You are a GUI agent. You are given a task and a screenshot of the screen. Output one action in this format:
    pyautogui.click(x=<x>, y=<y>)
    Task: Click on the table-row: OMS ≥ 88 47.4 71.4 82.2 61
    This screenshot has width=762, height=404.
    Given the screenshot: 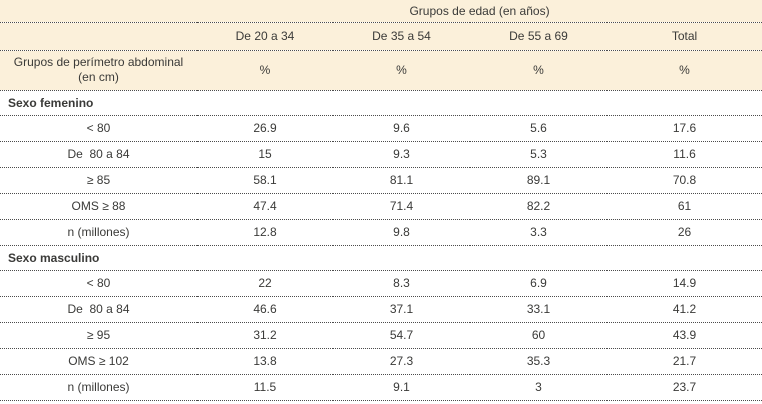 What is the action you would take?
    pyautogui.click(x=381, y=206)
    